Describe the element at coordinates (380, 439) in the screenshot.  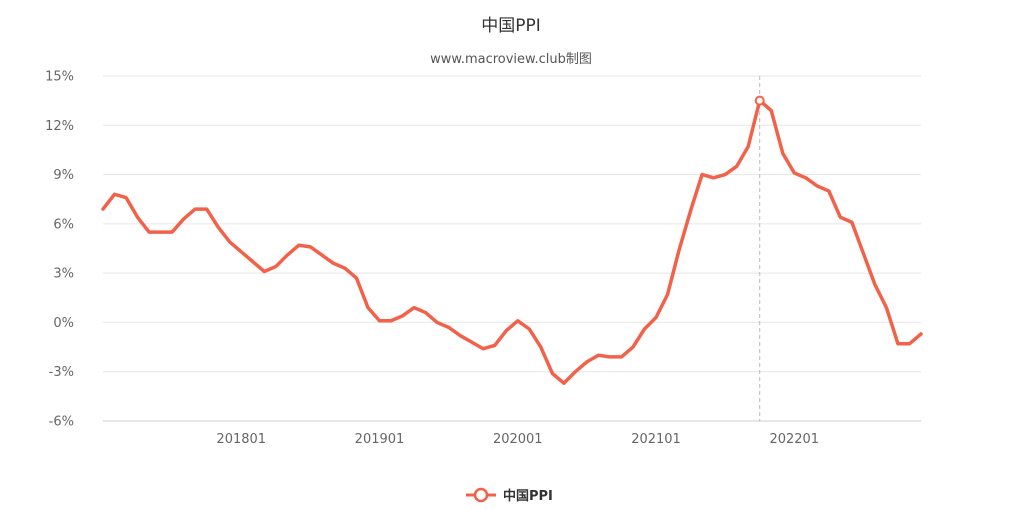
I see `x-tick-label: 201901` at that location.